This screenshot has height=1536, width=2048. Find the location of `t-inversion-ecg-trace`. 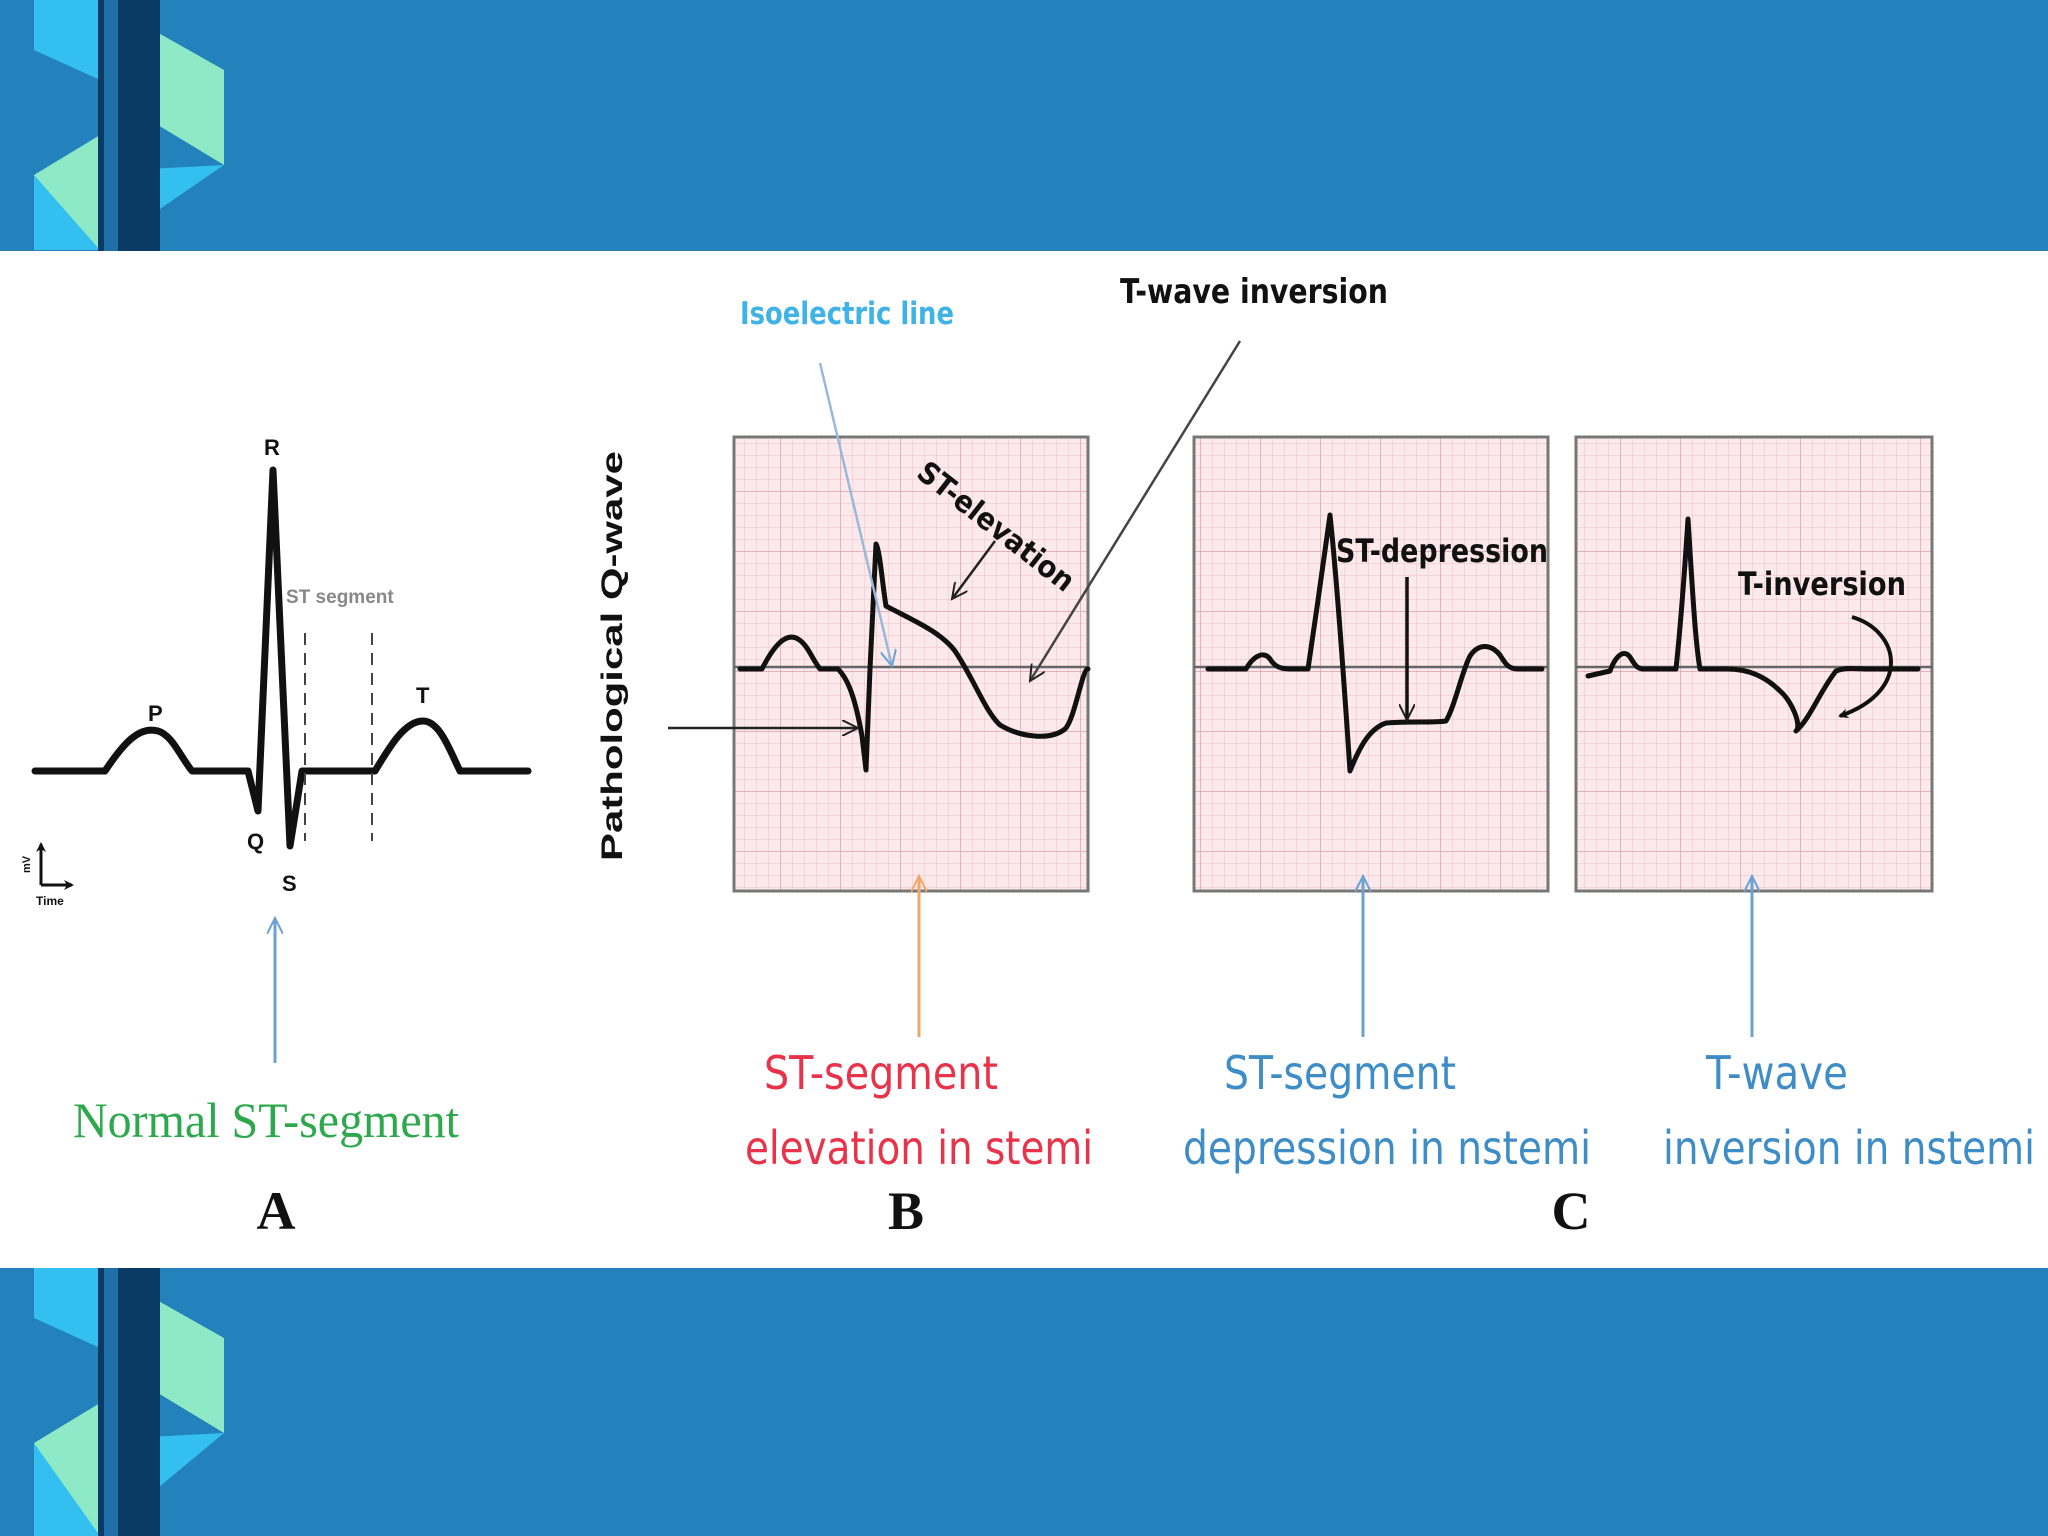

t-inversion-ecg-trace is located at coordinates (1753, 625).